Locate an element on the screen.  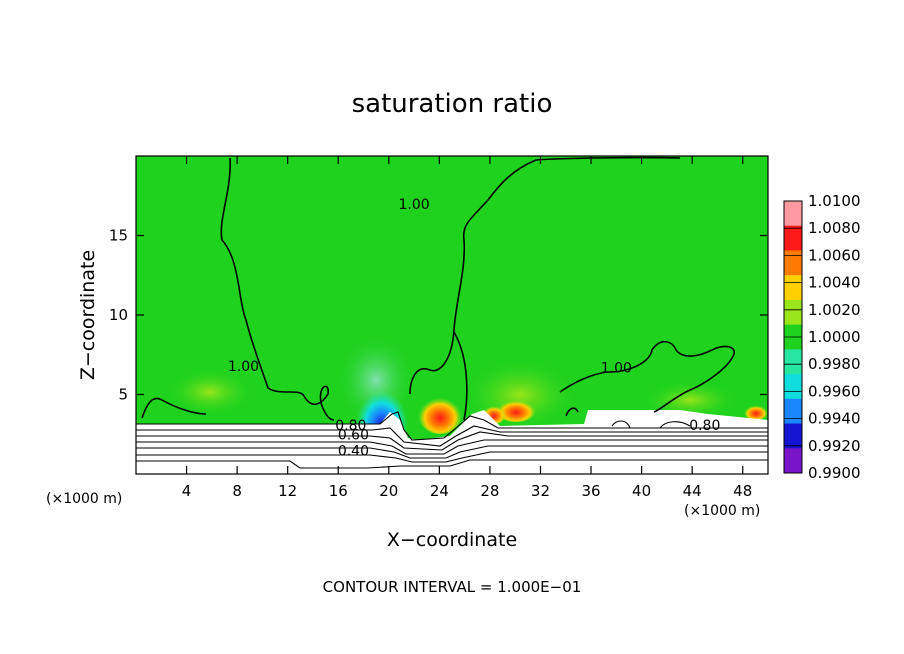
contour-1-00-right is located at coordinates (647, 376).